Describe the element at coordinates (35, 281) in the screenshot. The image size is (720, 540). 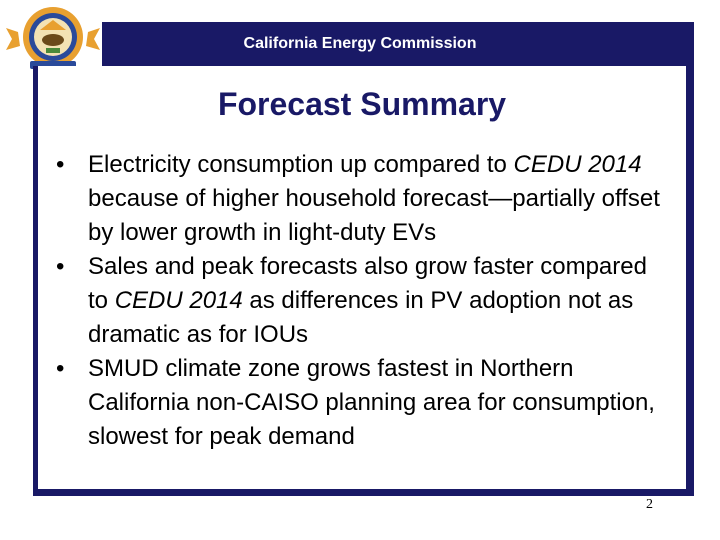
I see `frame-left-border` at that location.